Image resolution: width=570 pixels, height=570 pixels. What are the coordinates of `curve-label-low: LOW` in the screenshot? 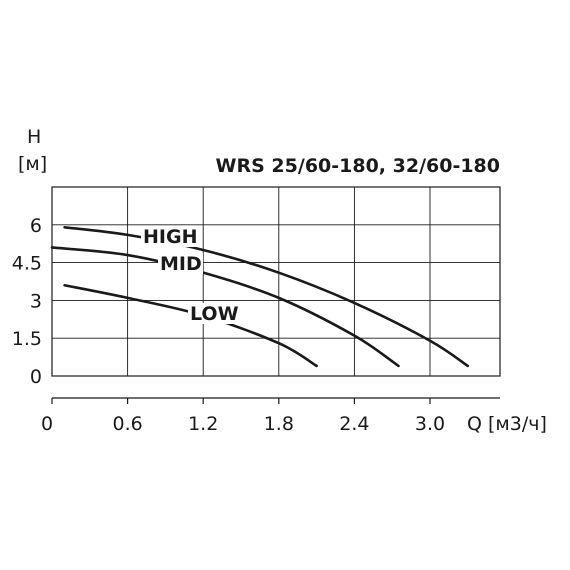 It's located at (214, 314).